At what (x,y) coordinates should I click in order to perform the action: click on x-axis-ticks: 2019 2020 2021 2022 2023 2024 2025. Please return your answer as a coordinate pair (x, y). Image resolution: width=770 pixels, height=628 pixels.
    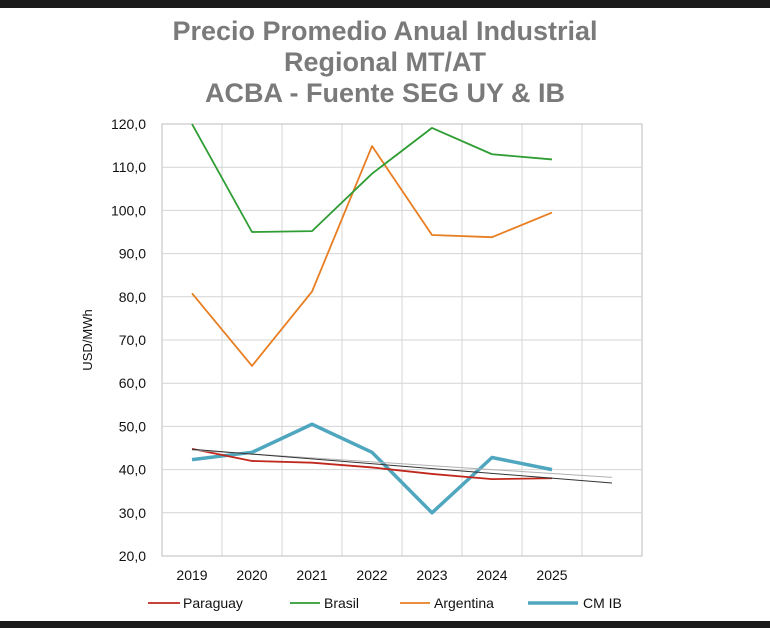
    Looking at the image, I should click on (371, 575).